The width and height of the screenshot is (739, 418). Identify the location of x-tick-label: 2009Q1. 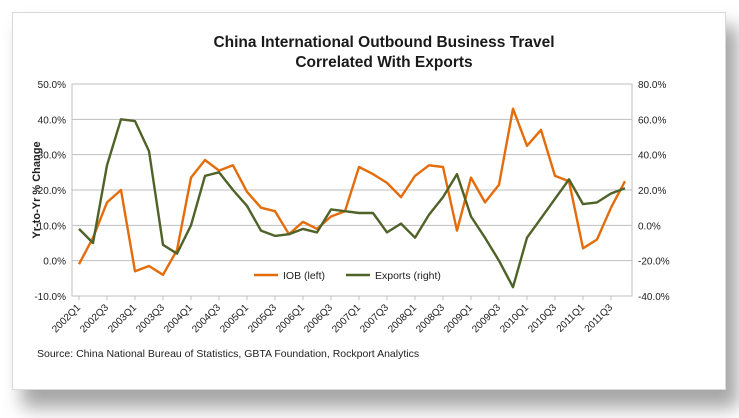
(458, 318).